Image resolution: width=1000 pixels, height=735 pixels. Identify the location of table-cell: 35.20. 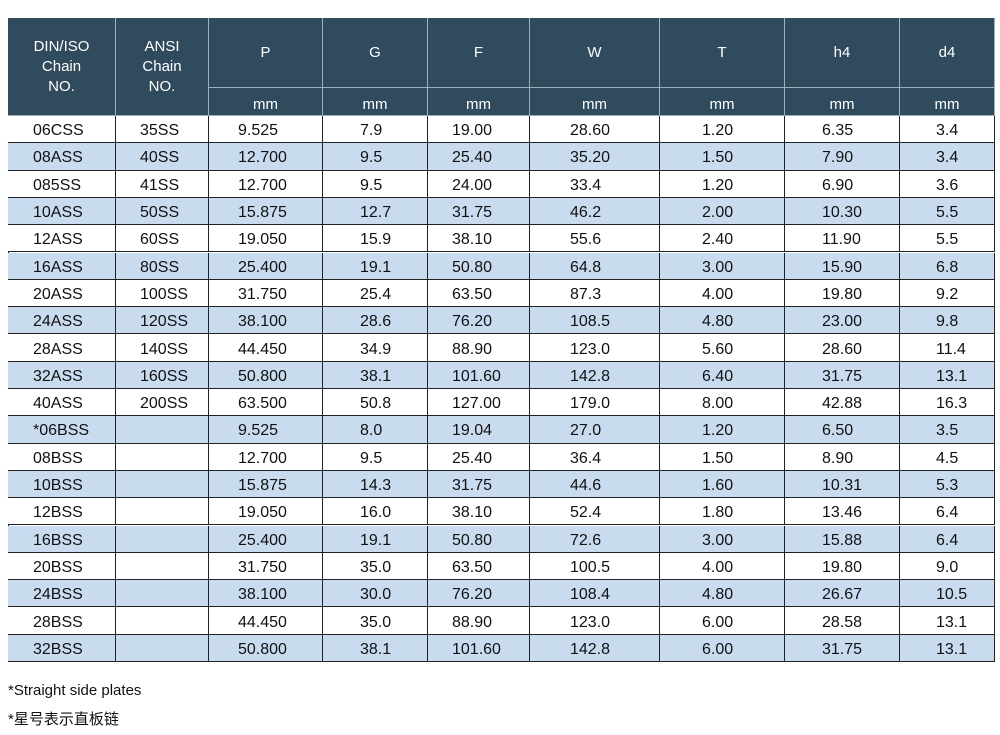
(595, 157).